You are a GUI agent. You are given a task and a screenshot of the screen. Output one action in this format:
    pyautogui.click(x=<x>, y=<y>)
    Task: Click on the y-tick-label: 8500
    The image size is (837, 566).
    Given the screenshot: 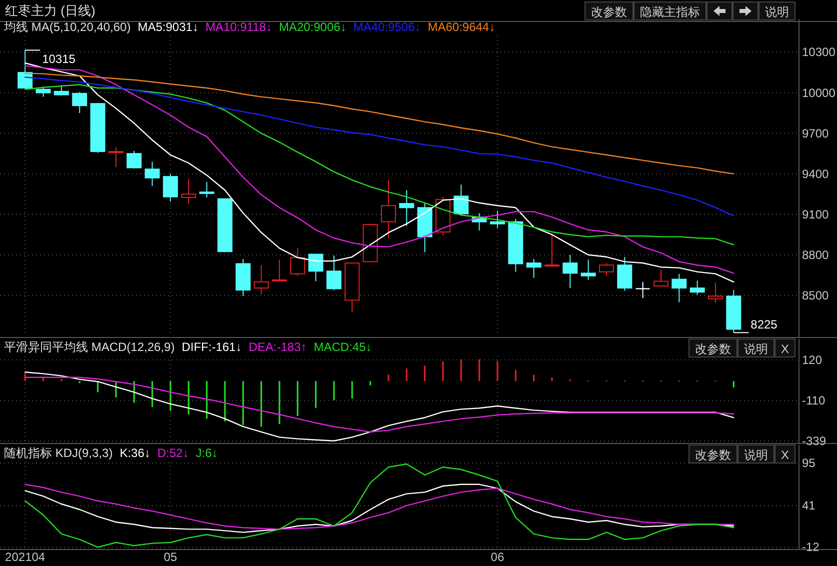 What is the action you would take?
    pyautogui.click(x=816, y=295)
    